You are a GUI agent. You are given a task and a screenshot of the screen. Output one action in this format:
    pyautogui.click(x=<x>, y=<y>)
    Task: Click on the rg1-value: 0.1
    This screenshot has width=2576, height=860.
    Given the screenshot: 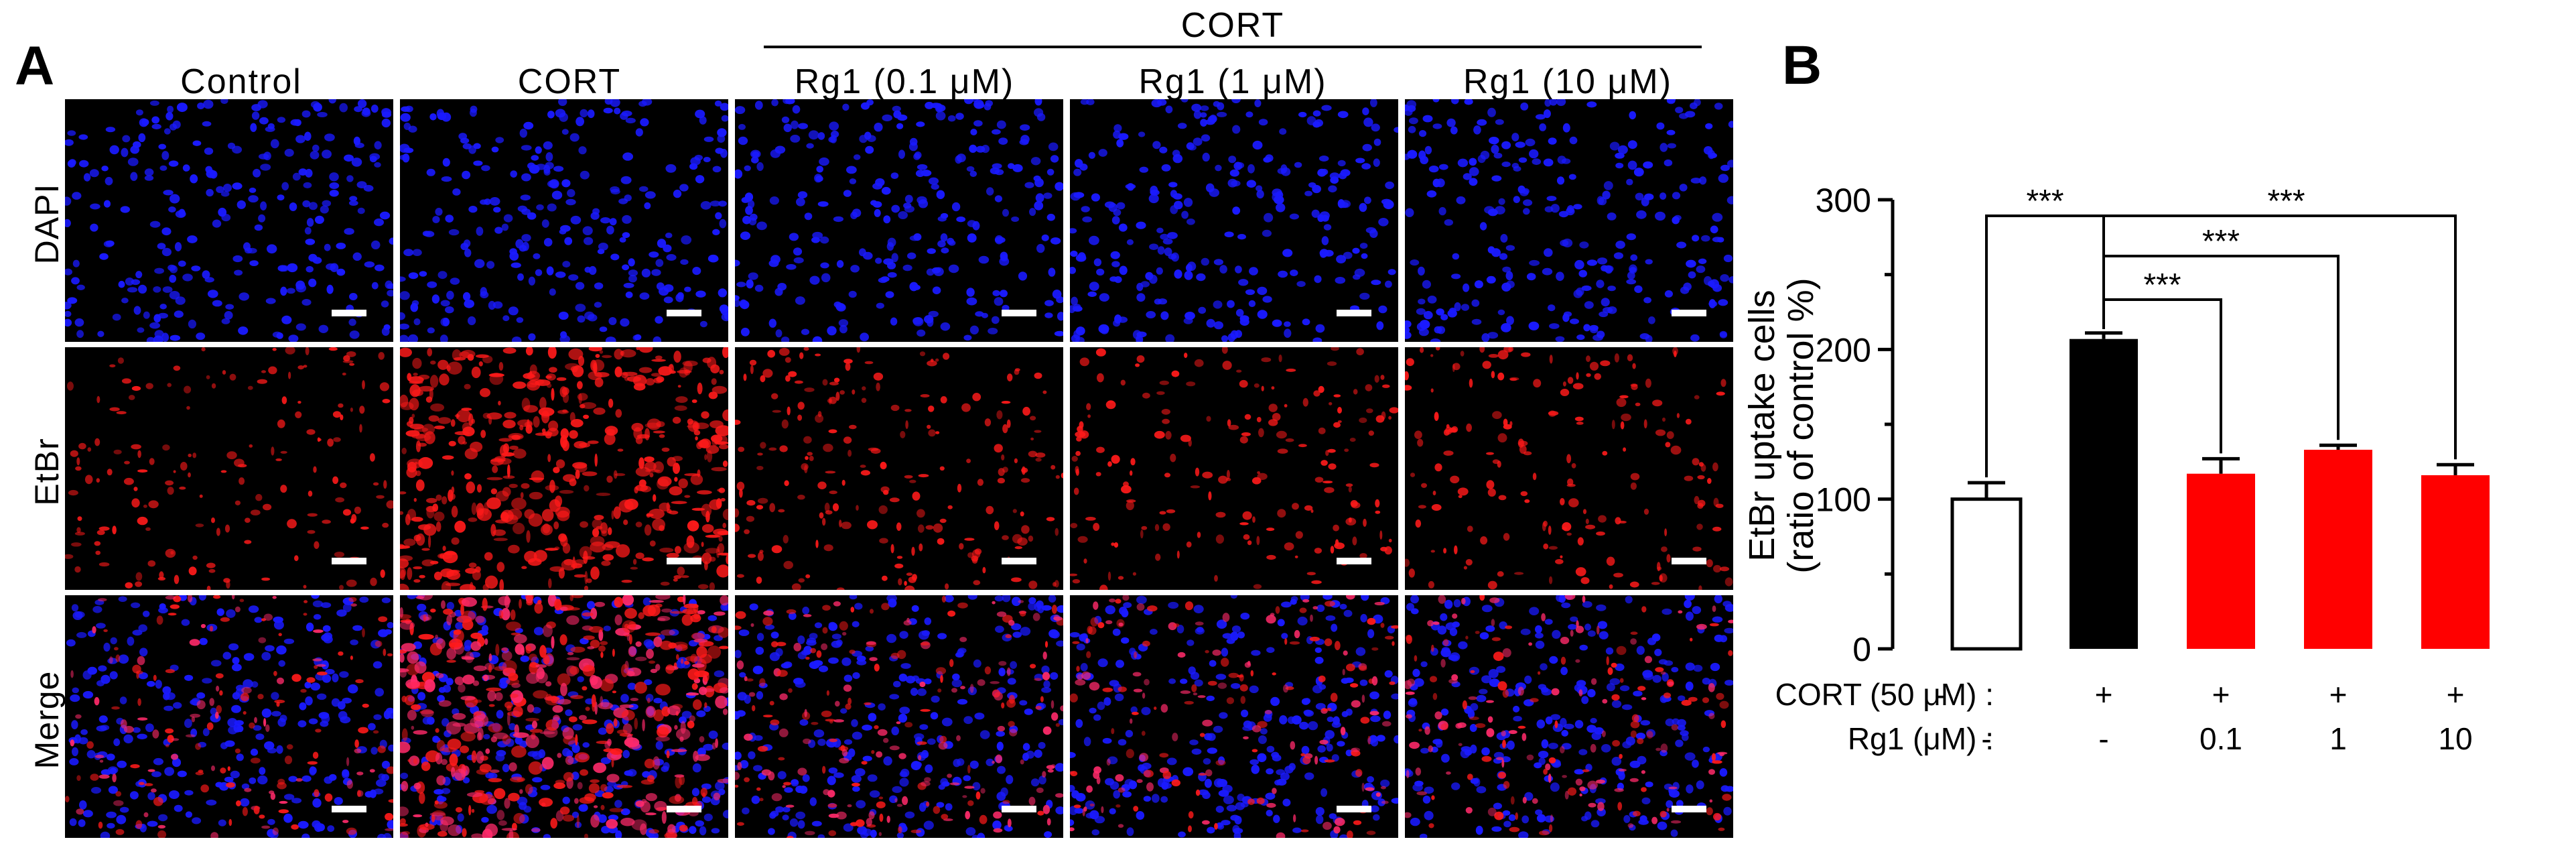 What is the action you would take?
    pyautogui.click(x=2220, y=738)
    